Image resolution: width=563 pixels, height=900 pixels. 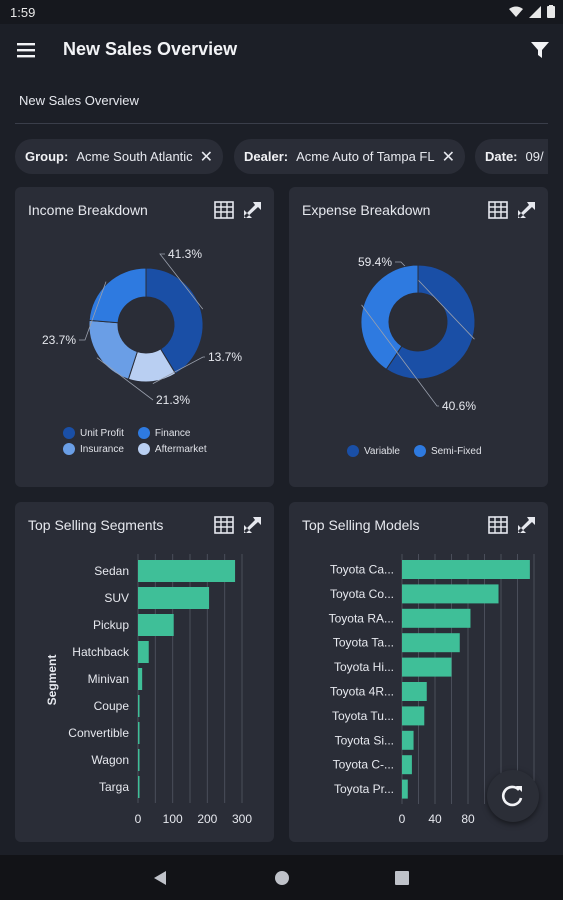 What do you see at coordinates (459, 406) in the screenshot?
I see `slice-label: 40.6%` at bounding box center [459, 406].